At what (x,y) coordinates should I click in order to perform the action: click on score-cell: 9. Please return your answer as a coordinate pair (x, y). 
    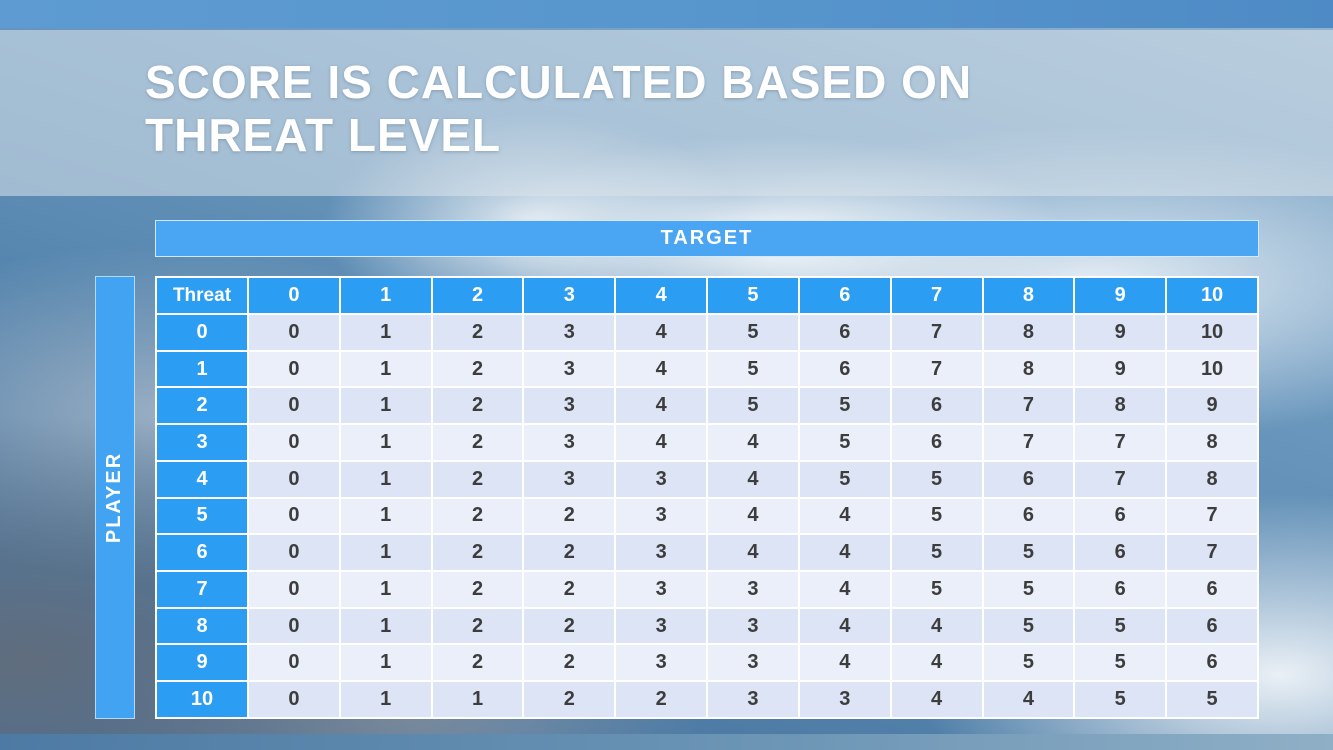
    Looking at the image, I should click on (1120, 369).